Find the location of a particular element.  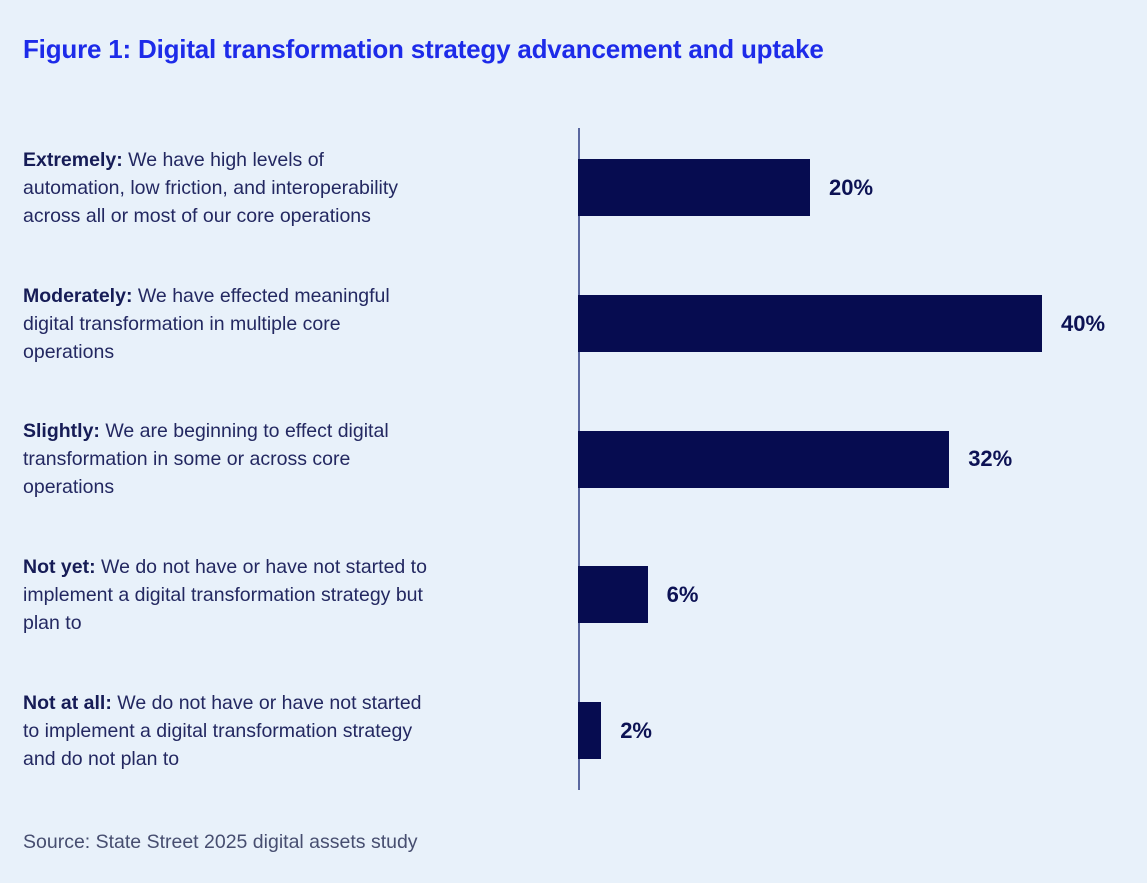

value-label: 32% is located at coordinates (990, 459).